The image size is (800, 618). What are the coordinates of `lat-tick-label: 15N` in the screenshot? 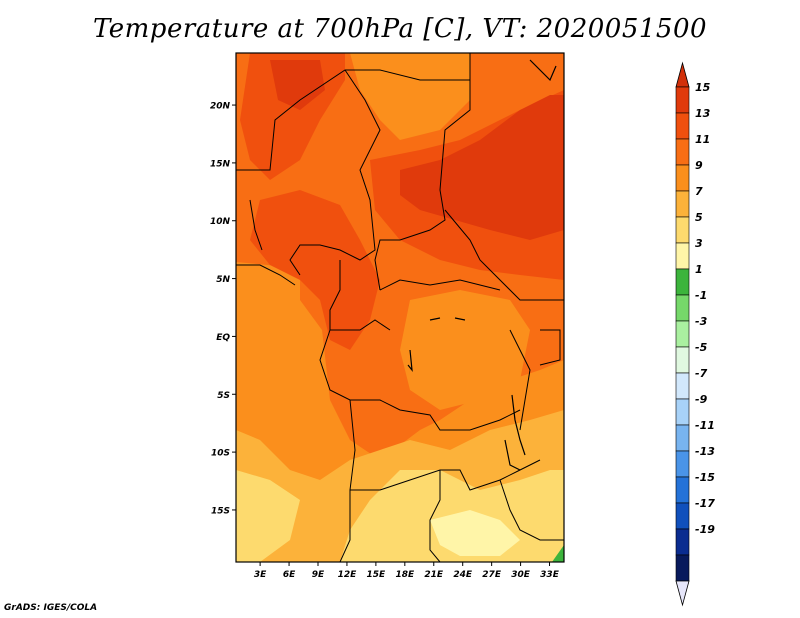 It's located at (220, 164).